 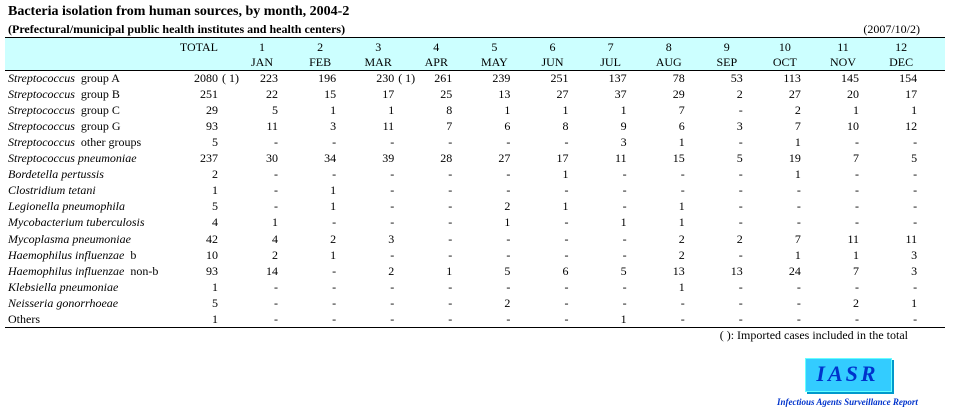 I want to click on month-cell: 145, so click(x=850, y=78).